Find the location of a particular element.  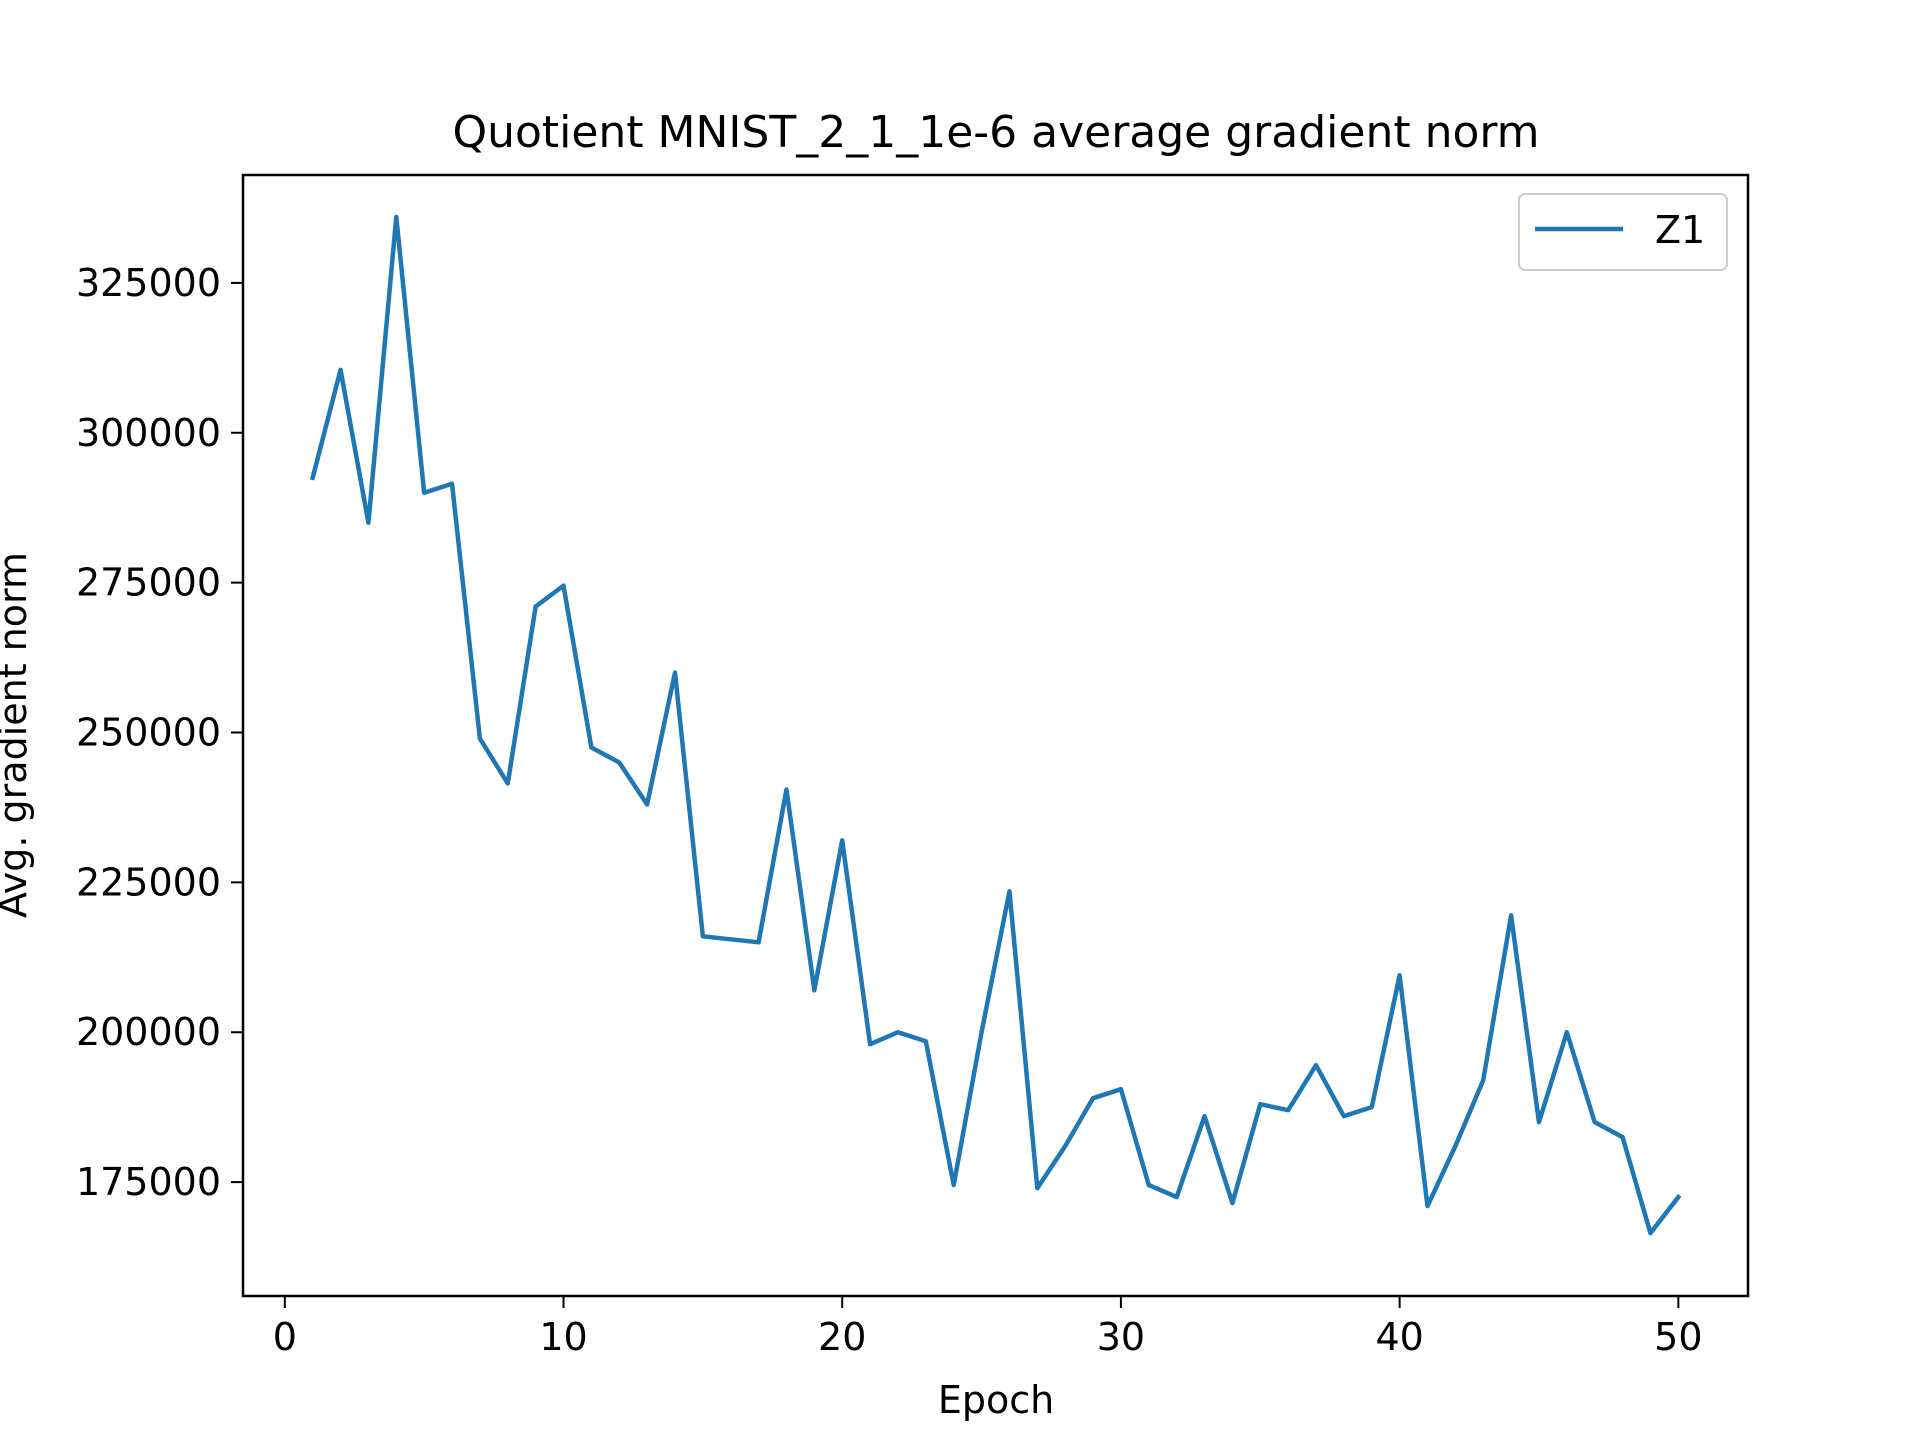

y-tick-label: 225000 is located at coordinates (148, 882).